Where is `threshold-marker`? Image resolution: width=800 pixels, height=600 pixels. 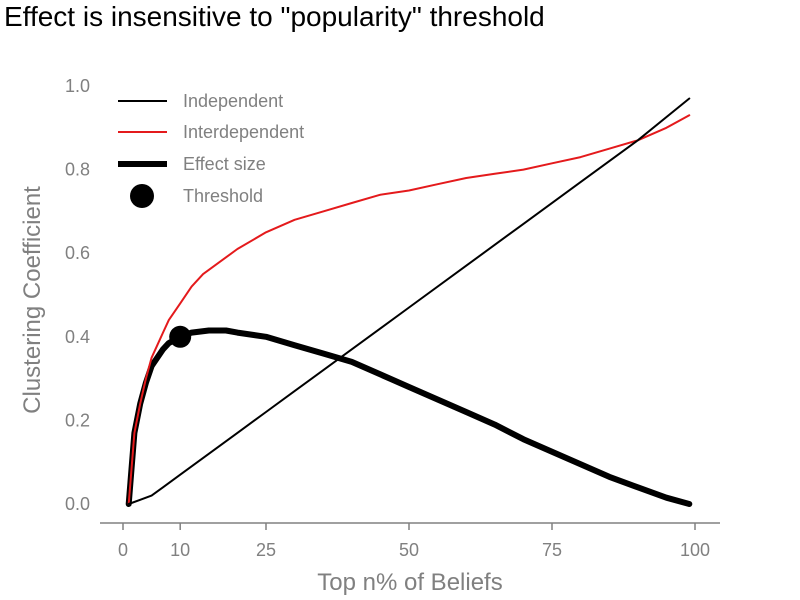 threshold-marker is located at coordinates (180, 336).